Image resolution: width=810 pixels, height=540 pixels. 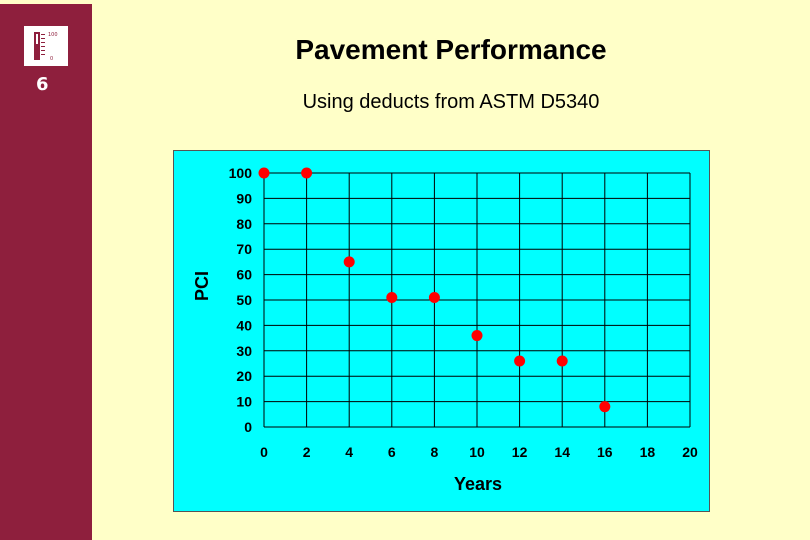 What do you see at coordinates (241, 173) in the screenshot?
I see `y-tick-label: 100` at bounding box center [241, 173].